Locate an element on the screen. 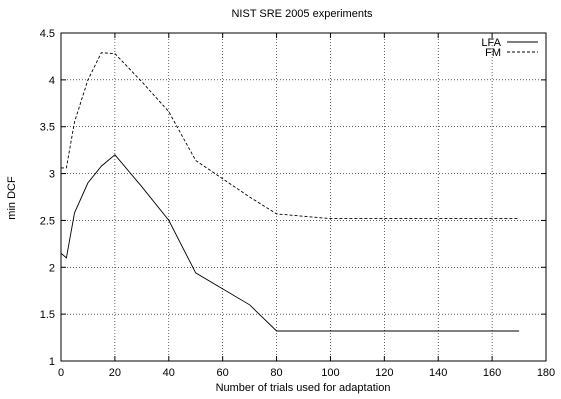  legend-label-lfa: LFA is located at coordinates (491, 43).